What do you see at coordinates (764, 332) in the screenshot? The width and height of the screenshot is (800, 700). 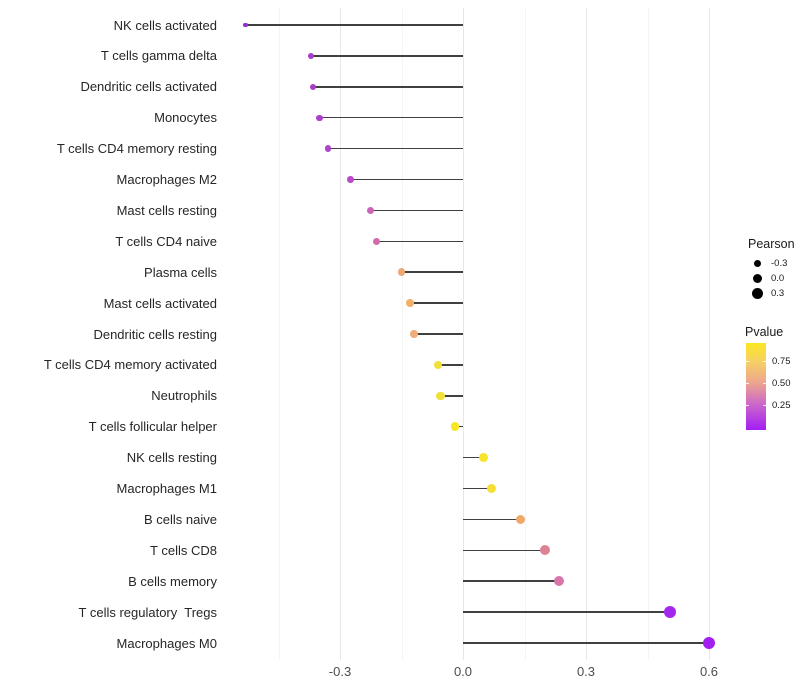 I see `pvalue-legend-title: Pvalue` at bounding box center [764, 332].